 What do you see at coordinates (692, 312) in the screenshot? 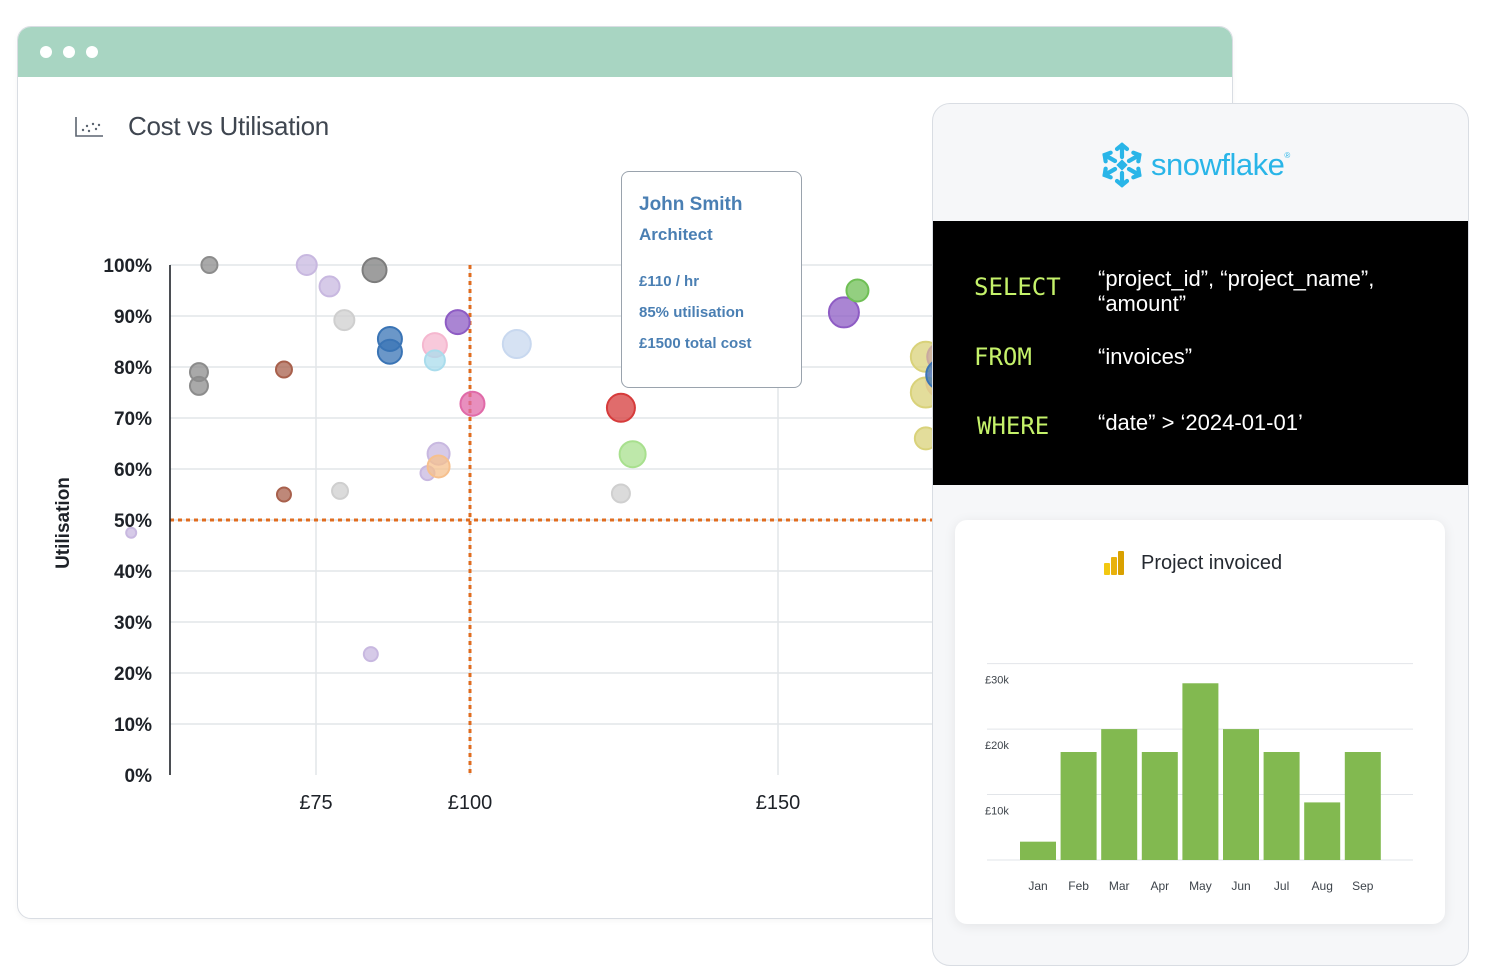
I see `tooltip-utilisation: 85% utilisation` at bounding box center [692, 312].